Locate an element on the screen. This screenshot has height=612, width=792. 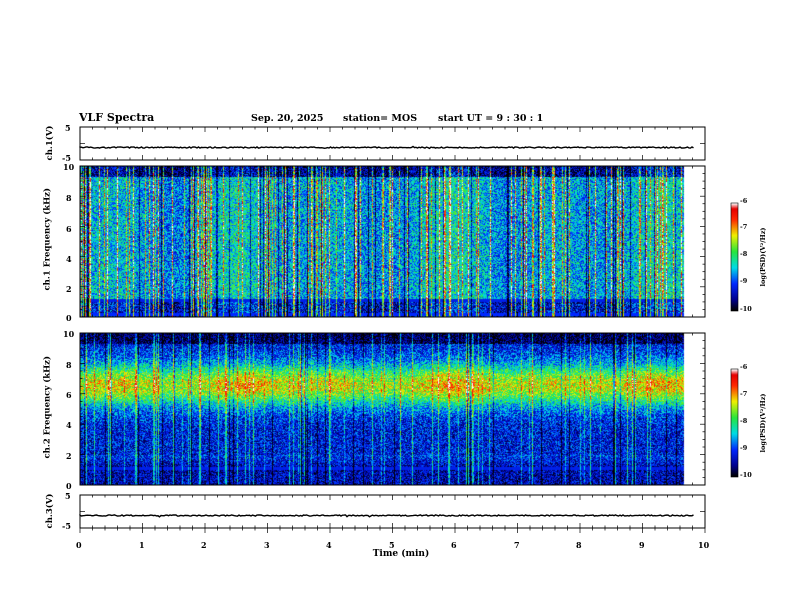
ch2-spec-ytick: 6 is located at coordinates (69, 395).